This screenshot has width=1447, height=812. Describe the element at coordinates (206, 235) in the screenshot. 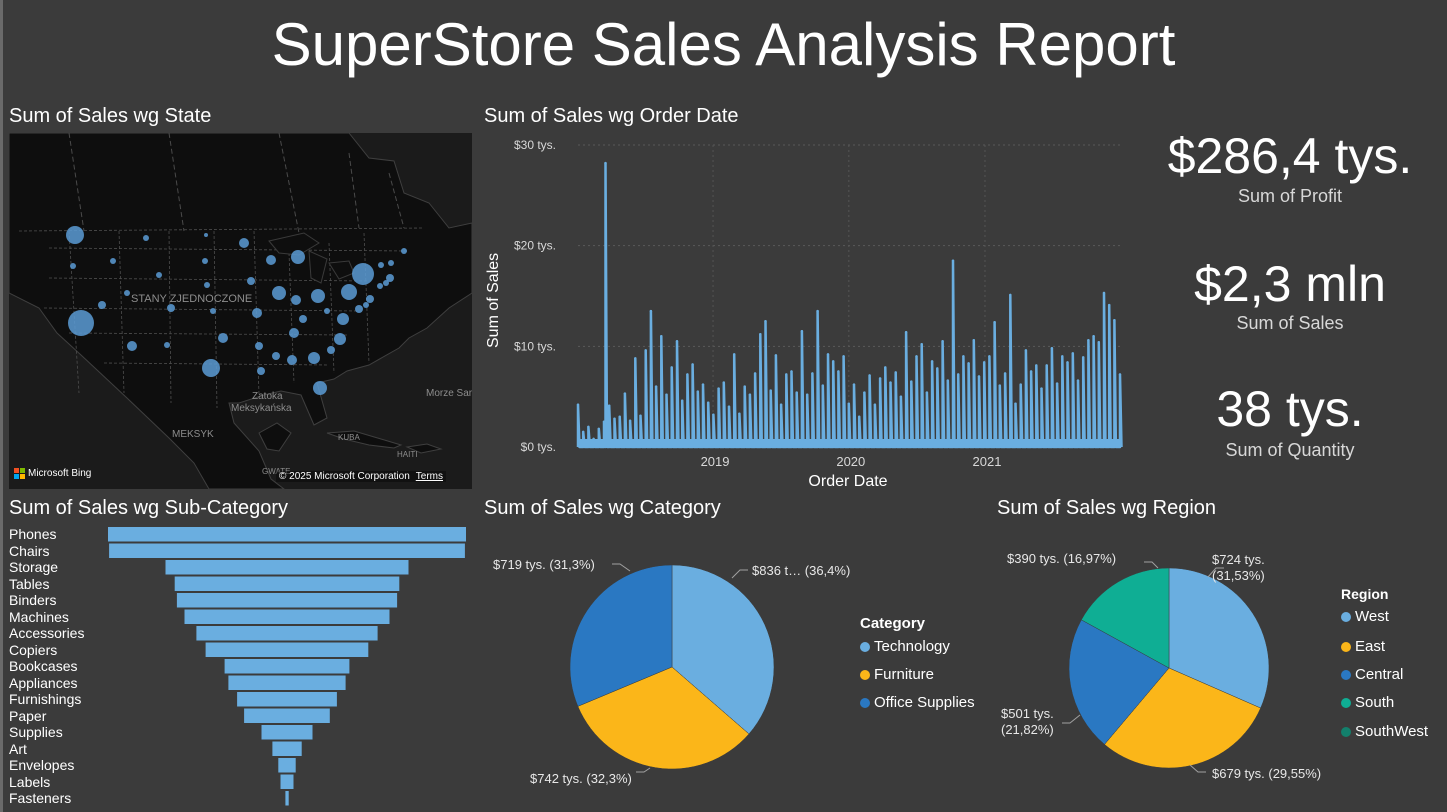

I see `bubble-north-dakota` at that location.